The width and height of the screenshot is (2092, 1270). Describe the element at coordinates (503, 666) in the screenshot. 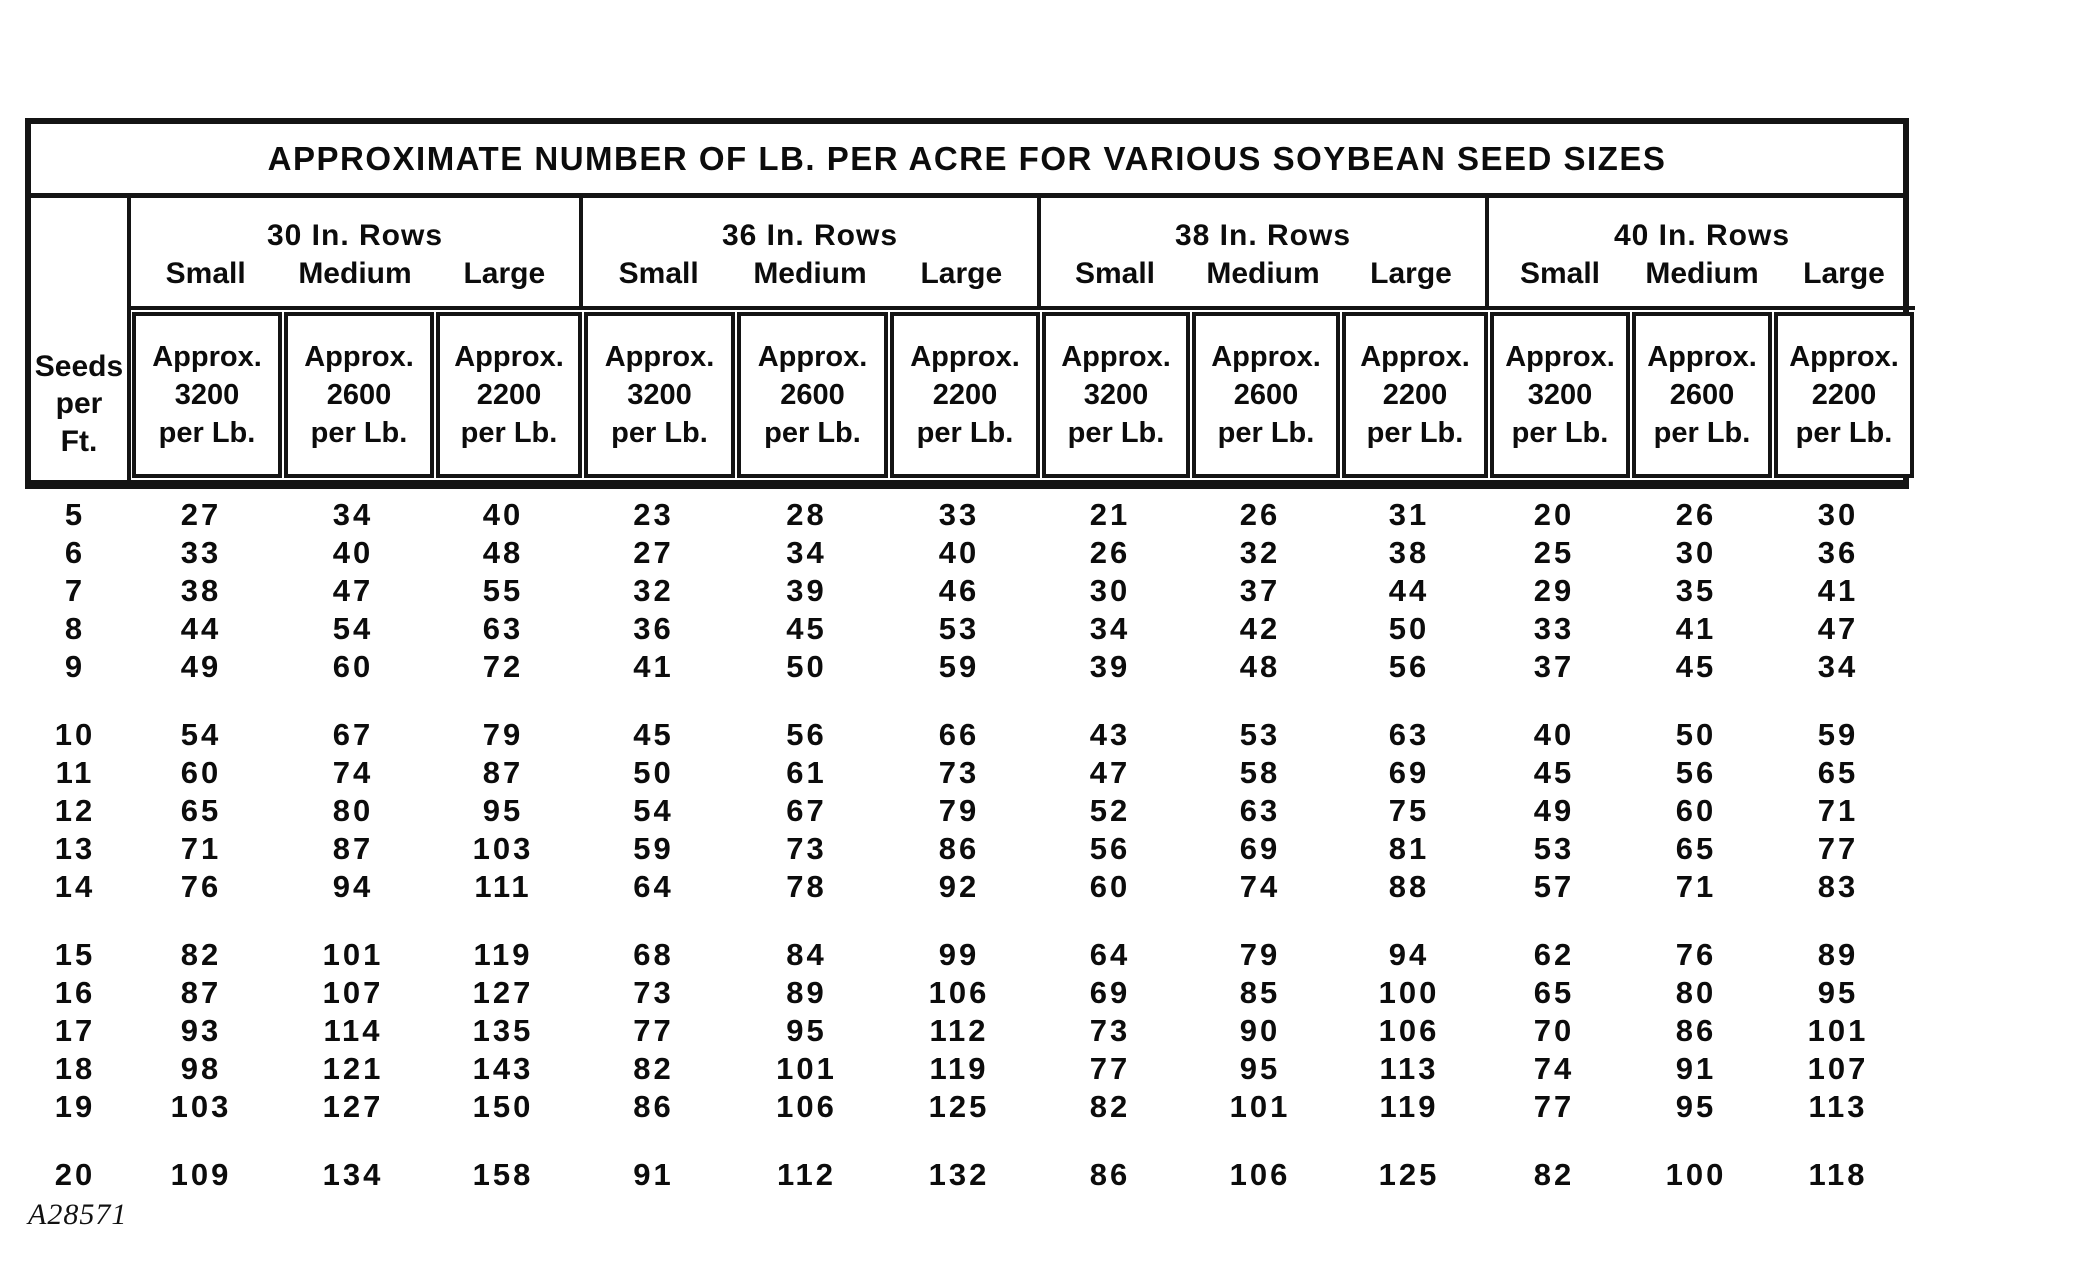

I see `cell-30in-large: 72` at that location.